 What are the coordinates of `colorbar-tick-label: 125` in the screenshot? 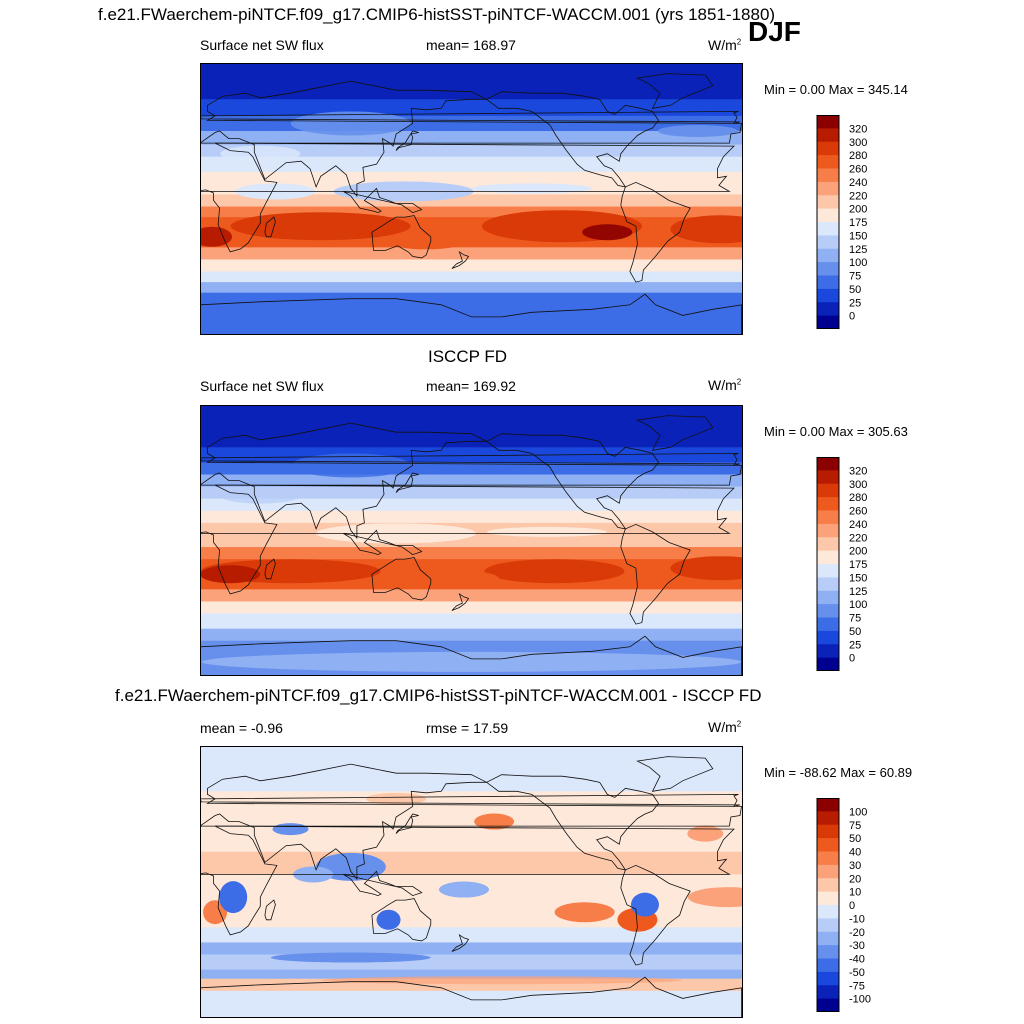 It's located at (858, 592).